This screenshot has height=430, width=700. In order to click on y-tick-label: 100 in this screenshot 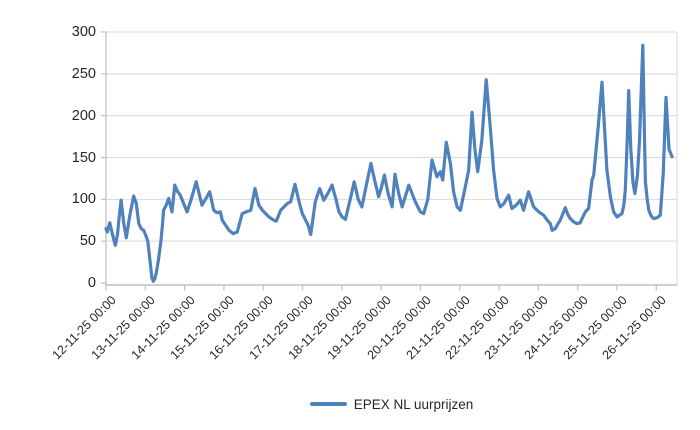, I will do `click(83, 199)`.